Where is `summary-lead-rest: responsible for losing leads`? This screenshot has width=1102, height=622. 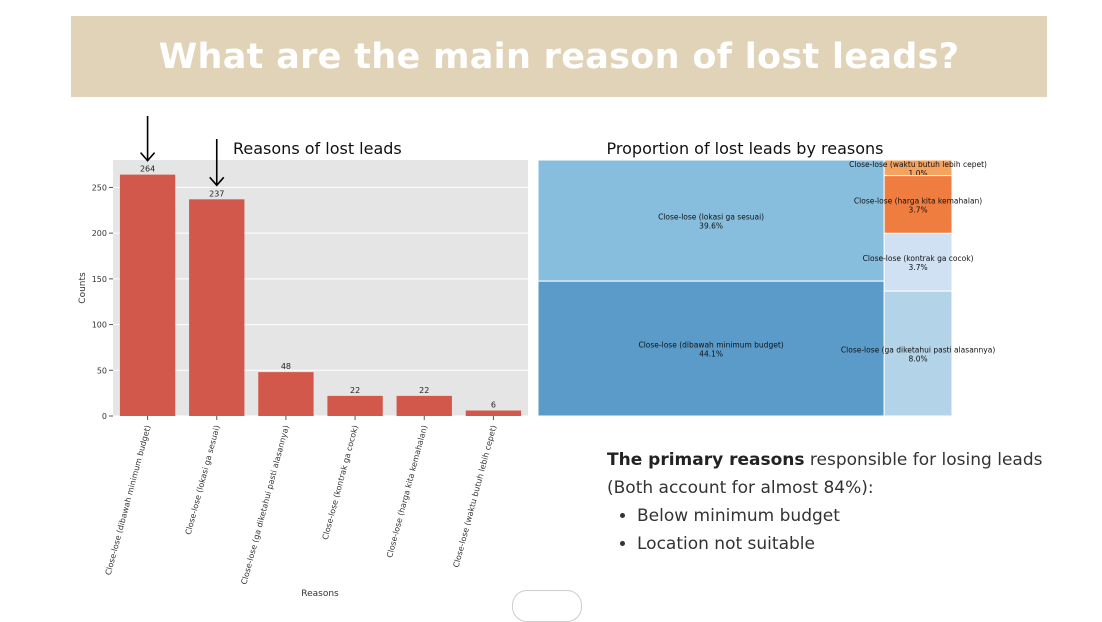 summary-lead-rest: responsible for losing leads is located at coordinates (923, 460).